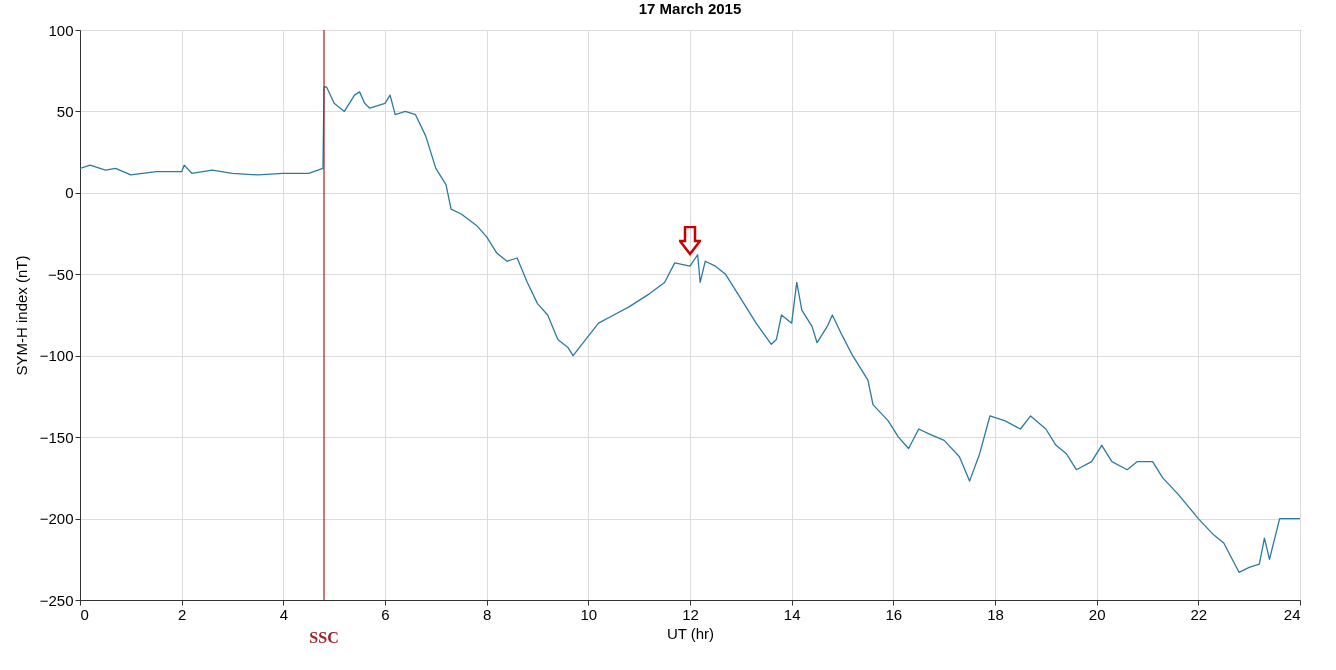  Describe the element at coordinates (995, 614) in the screenshot. I see `x-tick-label: 18` at that location.